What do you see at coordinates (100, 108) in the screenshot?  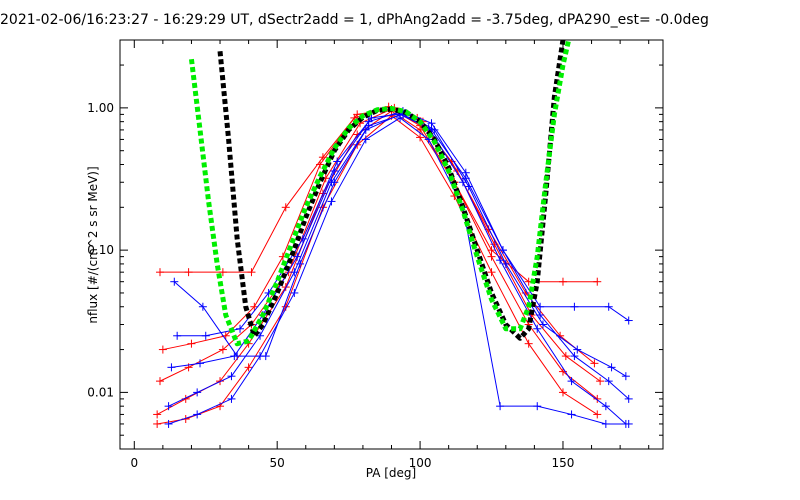 I see `y-tick-label: 1.00` at bounding box center [100, 108].